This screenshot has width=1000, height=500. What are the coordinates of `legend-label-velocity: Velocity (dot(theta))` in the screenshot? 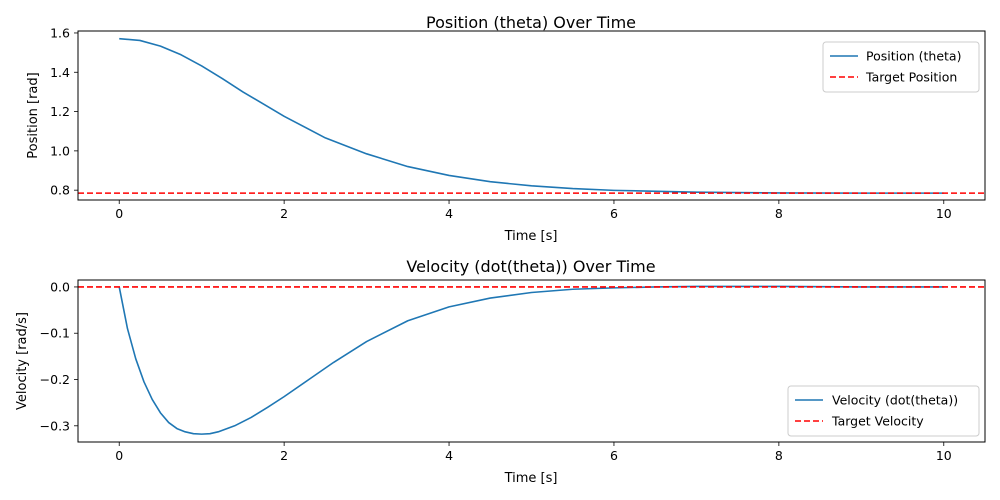 It's located at (895, 400).